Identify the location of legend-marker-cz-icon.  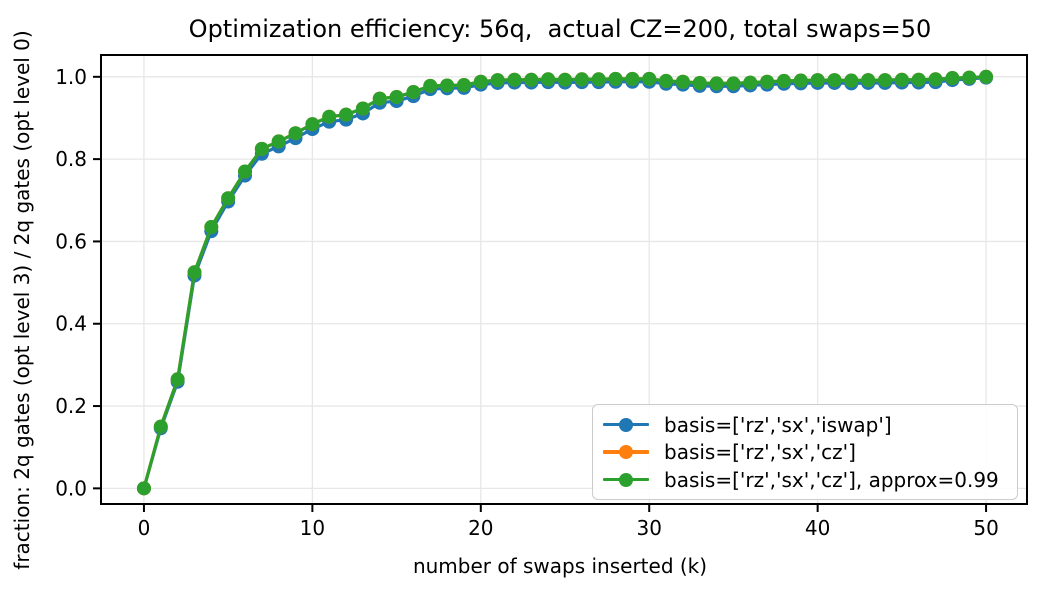
(626, 452).